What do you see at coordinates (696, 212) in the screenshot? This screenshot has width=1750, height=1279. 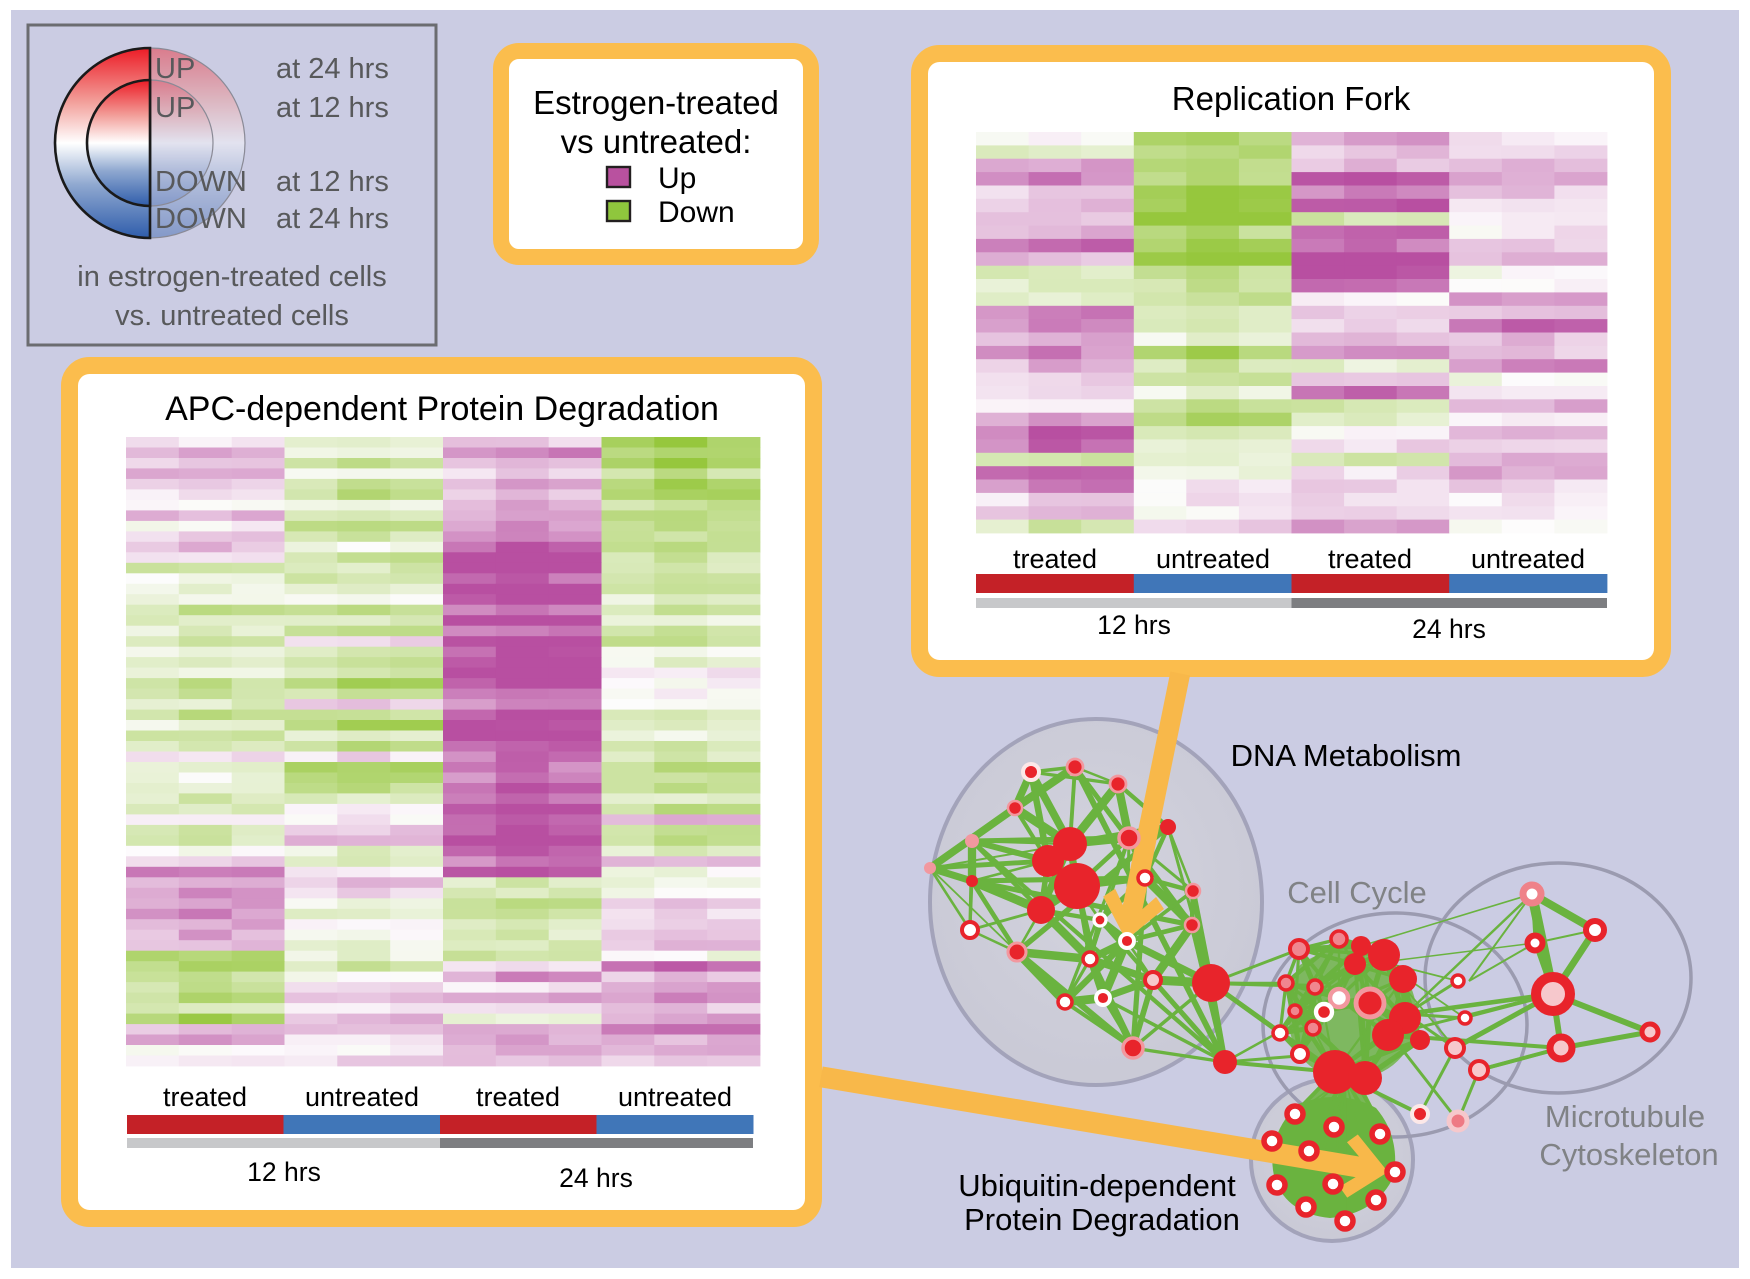 I see `svg-text: Down` at bounding box center [696, 212].